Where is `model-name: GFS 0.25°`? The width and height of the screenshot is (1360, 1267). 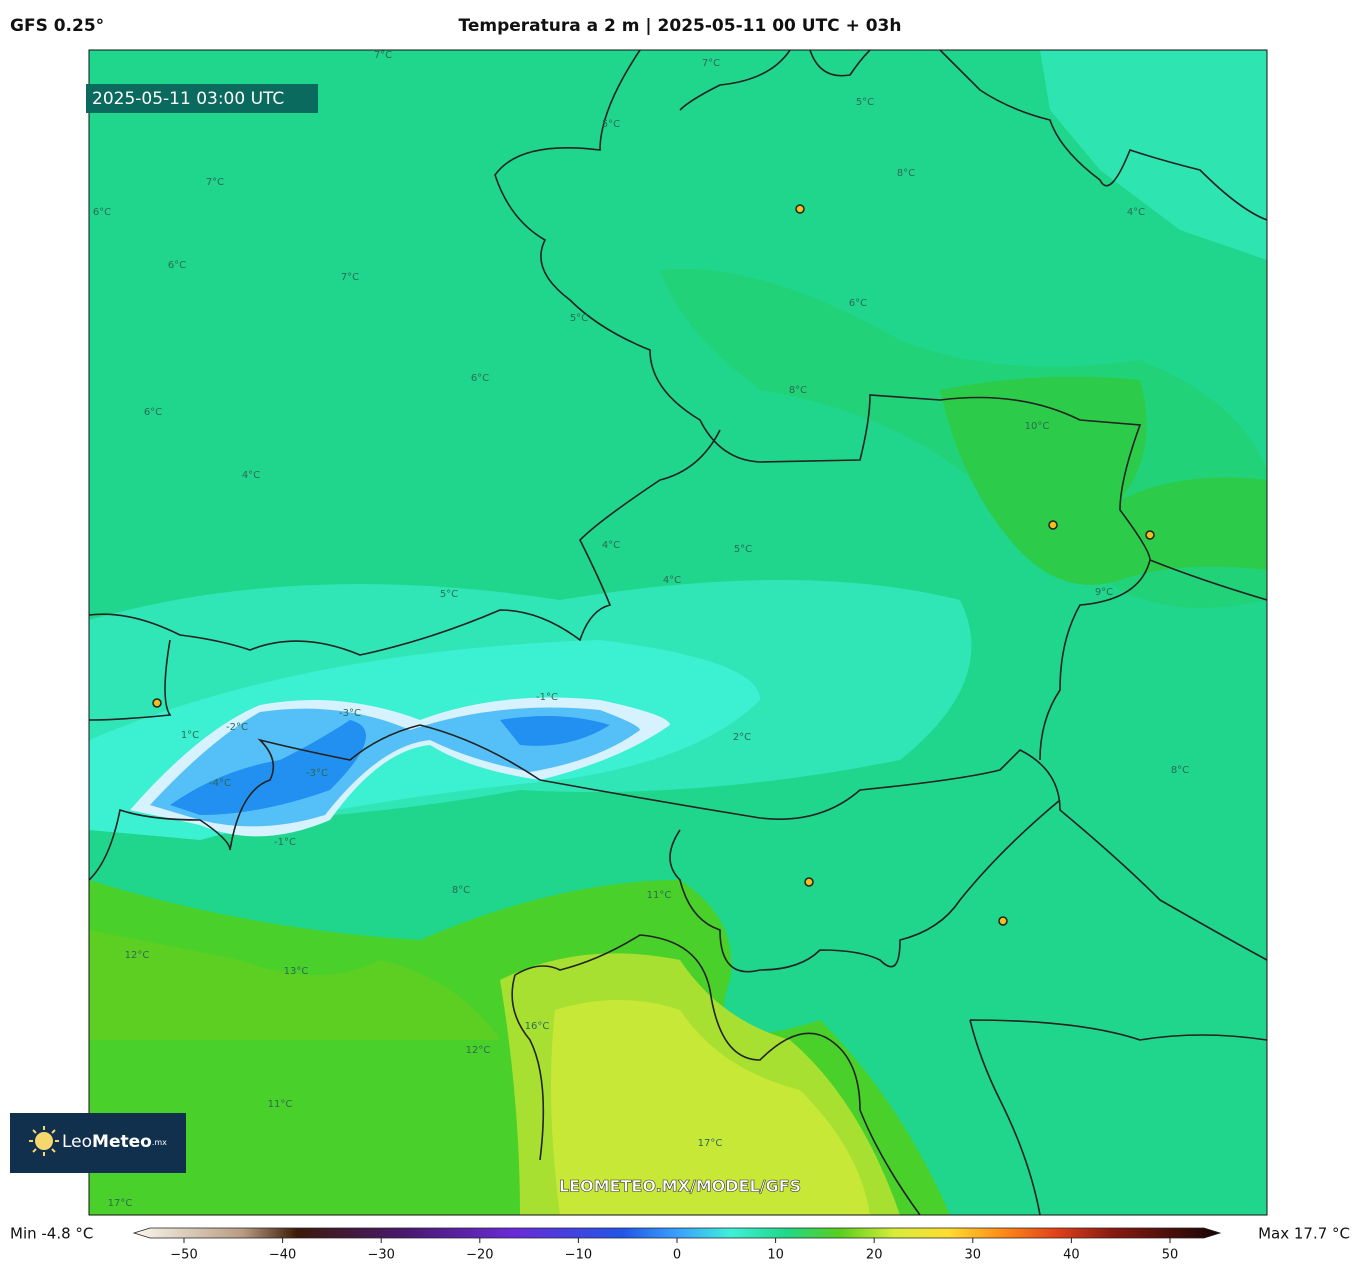
model-name: GFS 0.25° is located at coordinates (57, 26).